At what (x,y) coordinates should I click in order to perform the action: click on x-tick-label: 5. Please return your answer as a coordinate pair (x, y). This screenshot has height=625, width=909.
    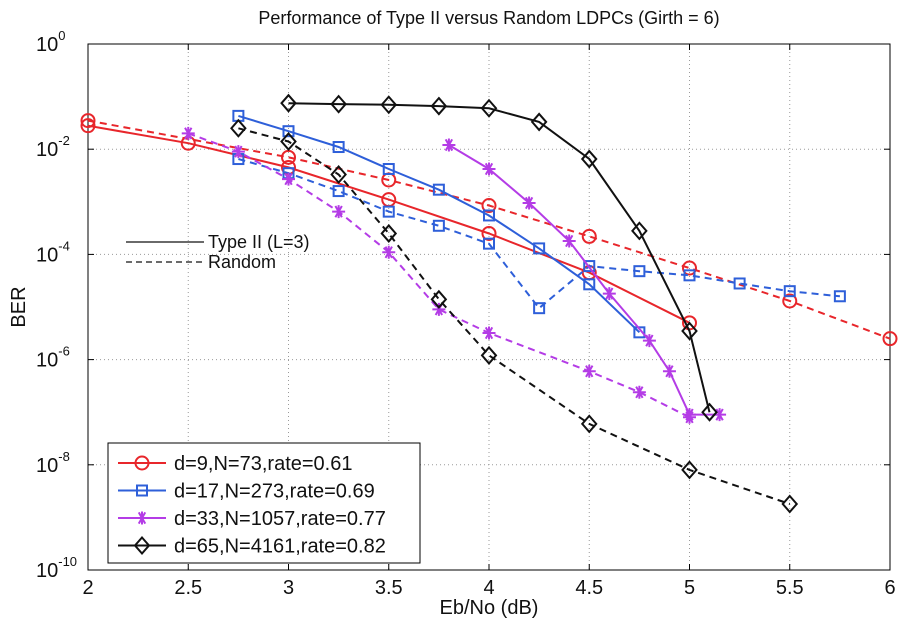
    Looking at the image, I should click on (689, 588).